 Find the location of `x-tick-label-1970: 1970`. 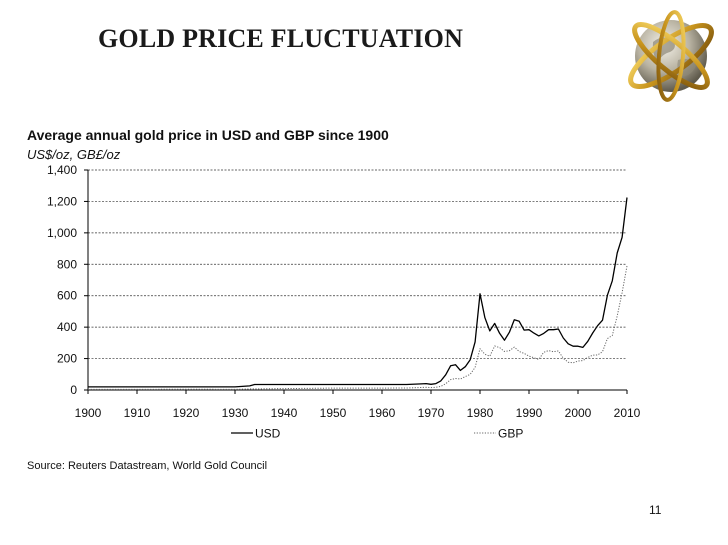

x-tick-label-1970: 1970 is located at coordinates (431, 413).